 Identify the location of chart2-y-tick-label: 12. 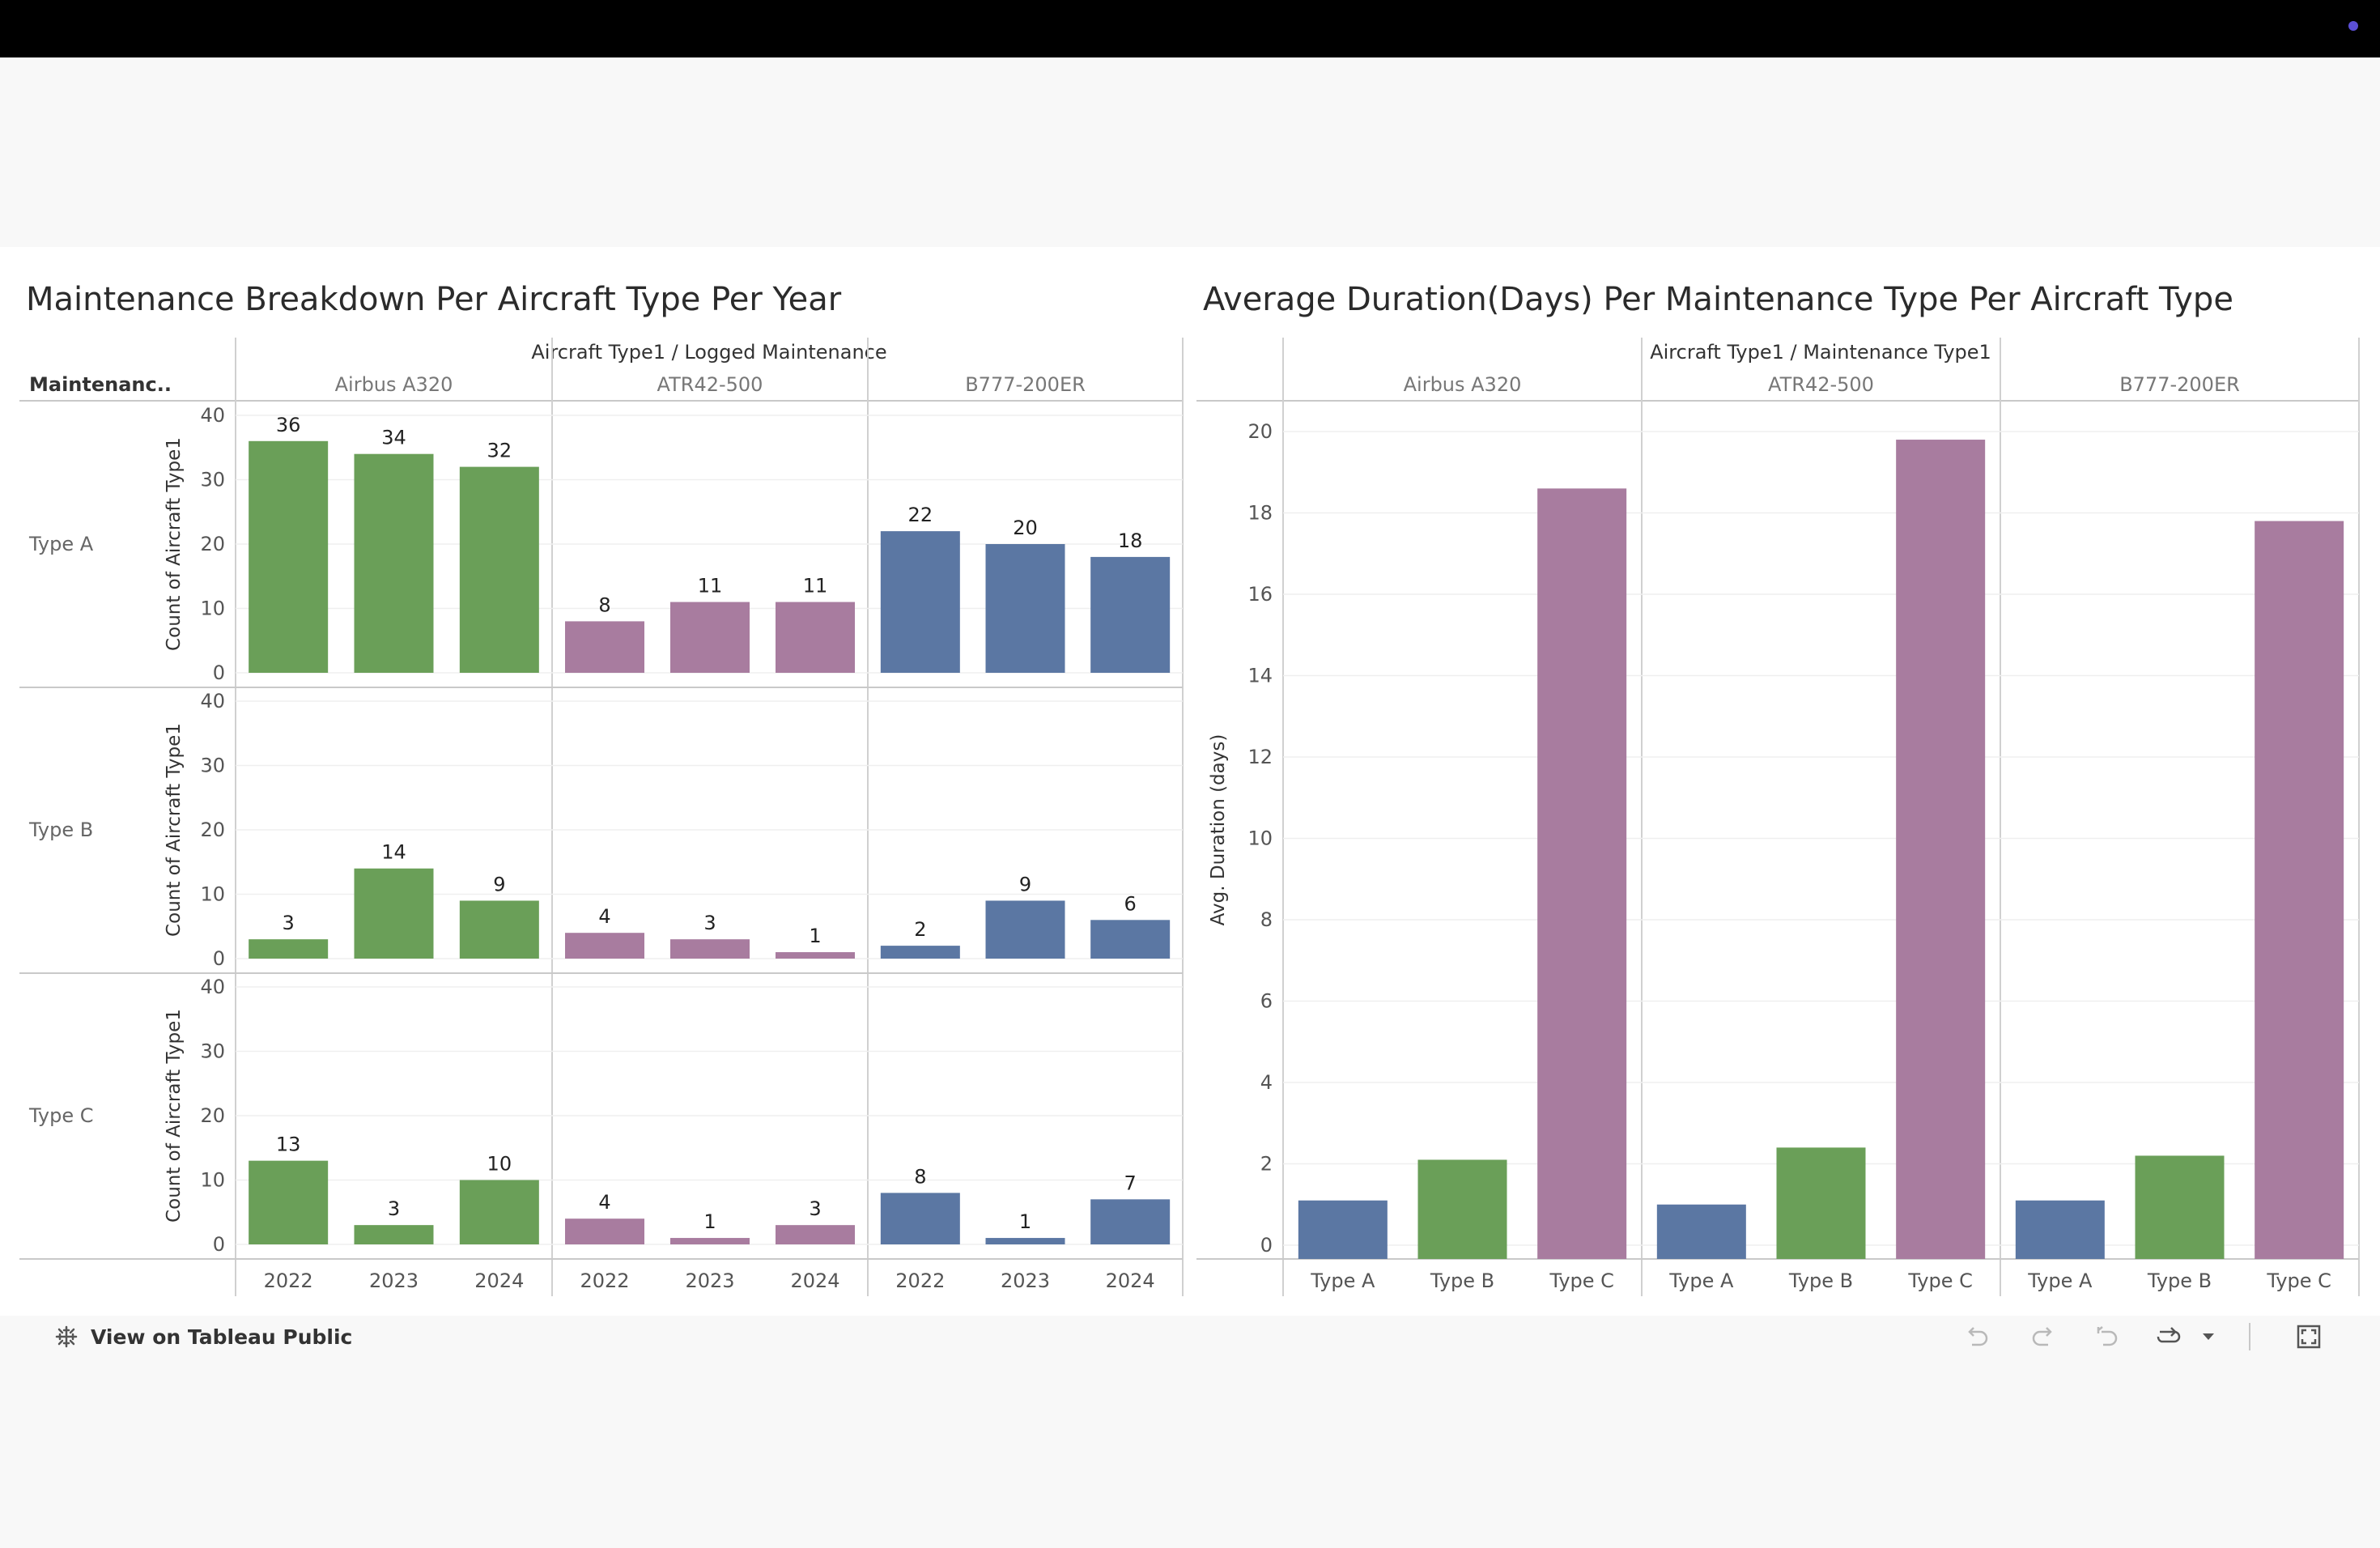
(1260, 757).